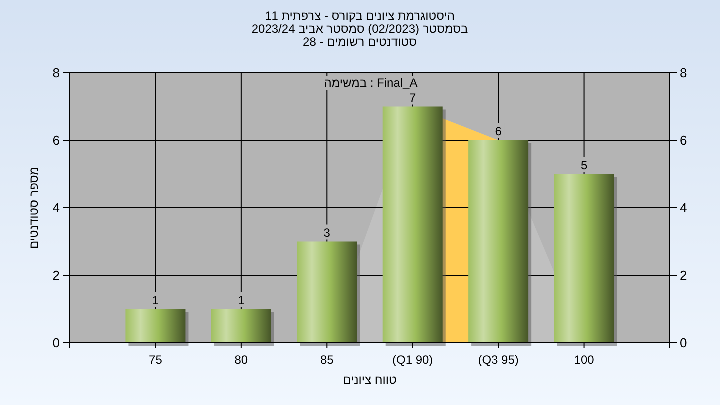 The width and height of the screenshot is (720, 405). I want to click on x-tick-label: 80, so click(241, 360).